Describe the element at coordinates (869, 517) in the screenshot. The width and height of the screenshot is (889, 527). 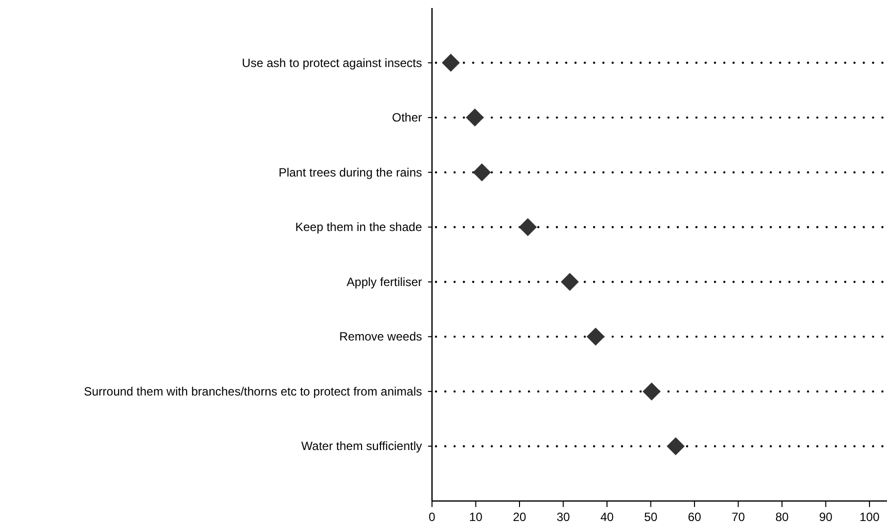
I see `x-tick-label: 100` at that location.